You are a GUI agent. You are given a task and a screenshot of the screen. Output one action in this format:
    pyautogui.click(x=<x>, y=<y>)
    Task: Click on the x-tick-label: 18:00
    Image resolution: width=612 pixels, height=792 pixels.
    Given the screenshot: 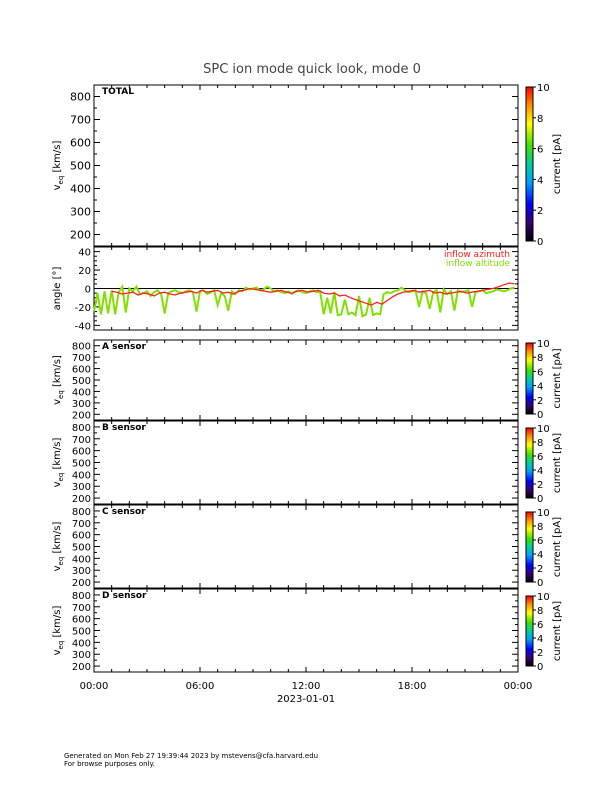 What is the action you would take?
    pyautogui.click(x=412, y=686)
    